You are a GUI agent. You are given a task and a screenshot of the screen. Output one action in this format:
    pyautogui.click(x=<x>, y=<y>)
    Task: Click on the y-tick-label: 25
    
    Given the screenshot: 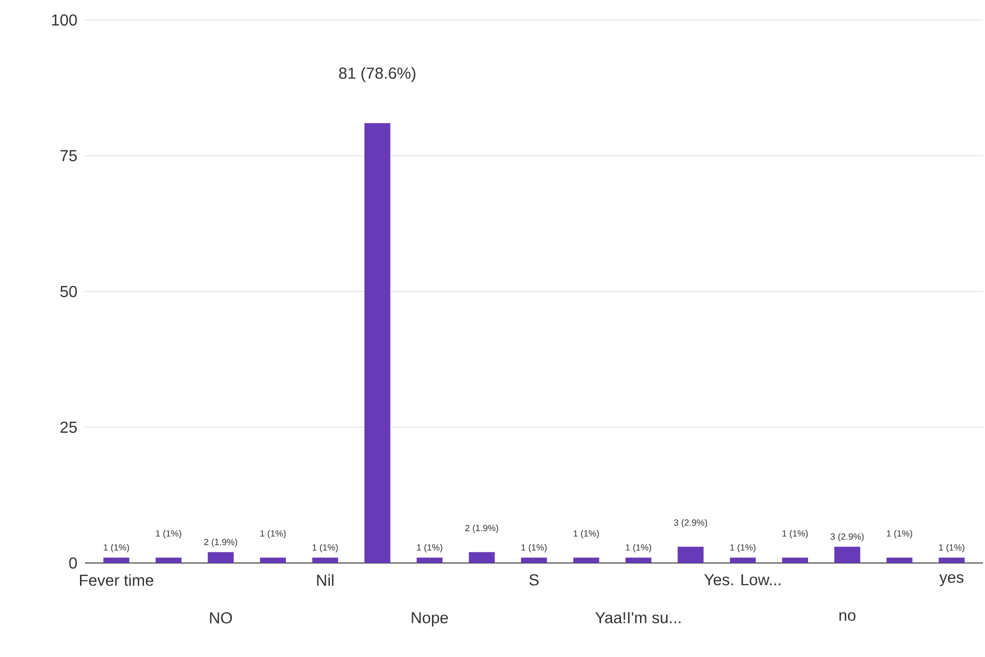 What is the action you would take?
    pyautogui.click(x=68, y=427)
    